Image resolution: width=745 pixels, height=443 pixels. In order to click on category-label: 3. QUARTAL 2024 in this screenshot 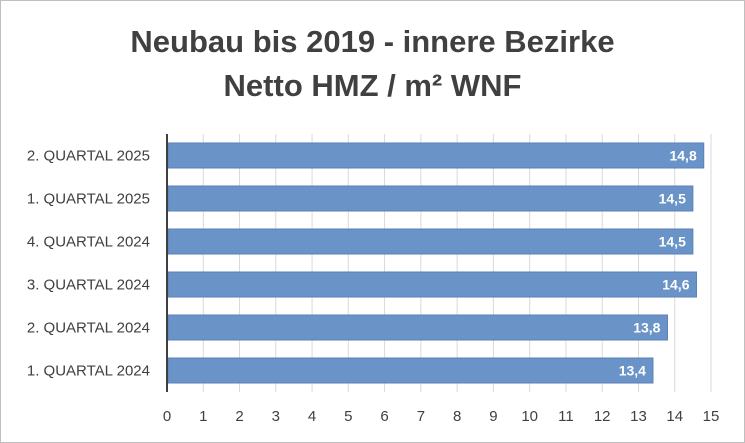, I will do `click(88, 285)`.